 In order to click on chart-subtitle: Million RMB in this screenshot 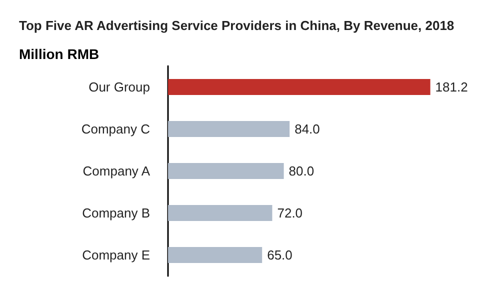, I will do `click(59, 54)`.